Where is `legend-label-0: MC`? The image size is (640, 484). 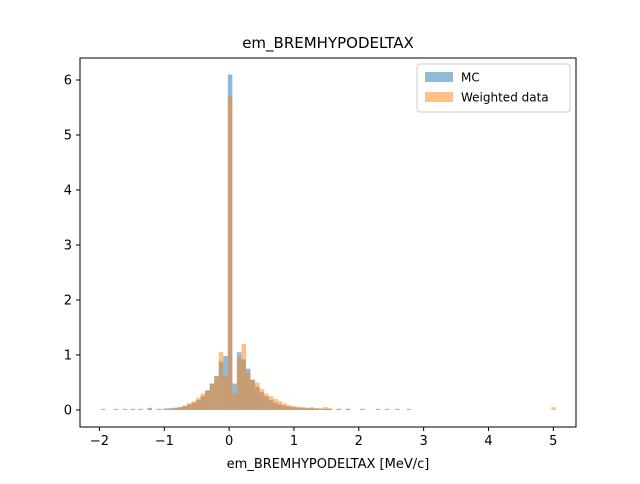 legend-label-0: MC is located at coordinates (470, 78).